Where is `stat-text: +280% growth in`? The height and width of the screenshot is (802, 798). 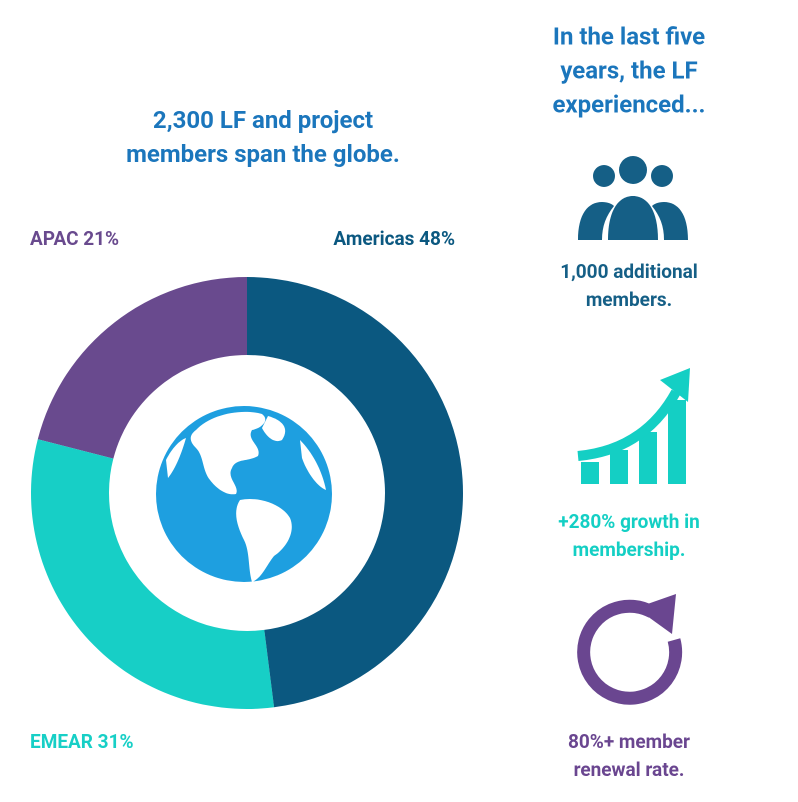
stat-text: +280% growth in is located at coordinates (629, 521).